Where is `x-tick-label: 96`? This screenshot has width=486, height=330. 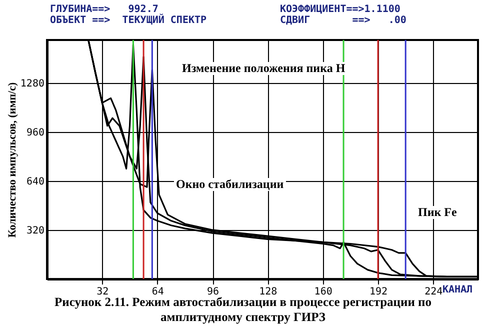 x-tick-label: 96 is located at coordinates (213, 292).